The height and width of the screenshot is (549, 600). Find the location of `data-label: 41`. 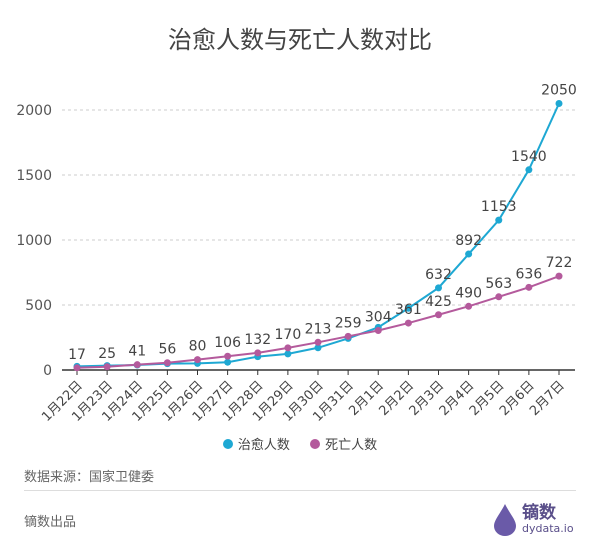

data-label: 41 is located at coordinates (137, 352).